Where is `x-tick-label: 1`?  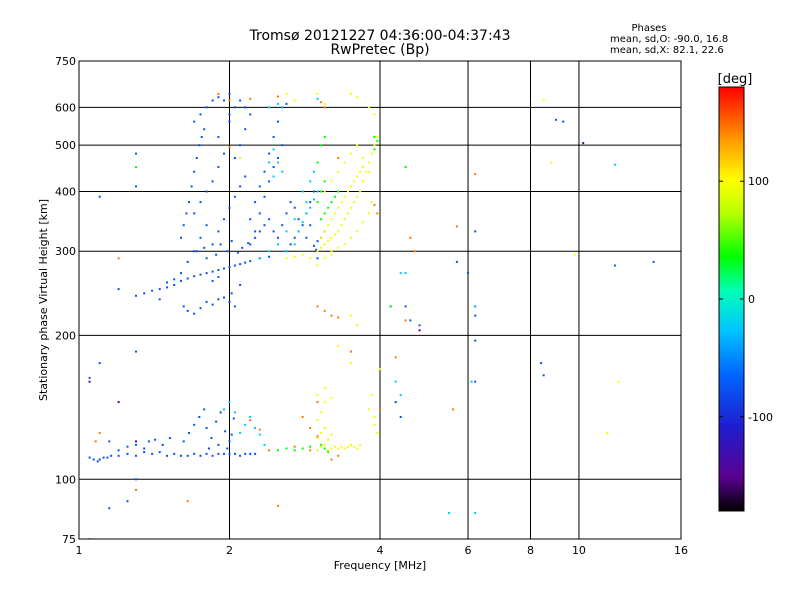 x-tick-label: 1 is located at coordinates (79, 550).